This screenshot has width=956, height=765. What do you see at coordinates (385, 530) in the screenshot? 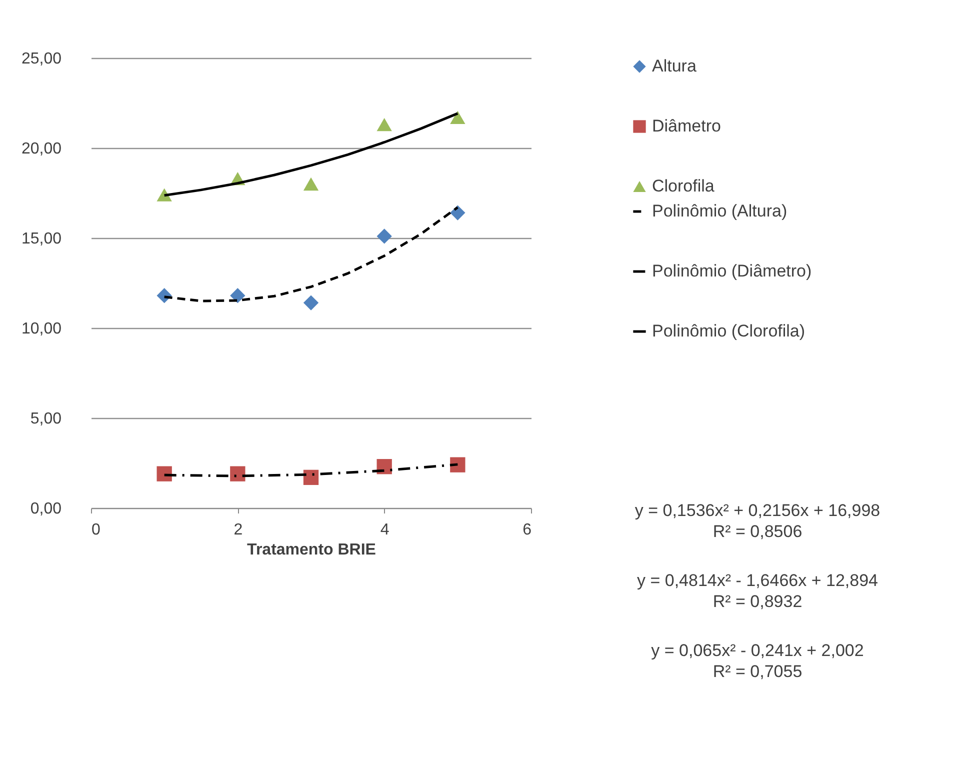
I see `x-tick-label: 4` at bounding box center [385, 530].